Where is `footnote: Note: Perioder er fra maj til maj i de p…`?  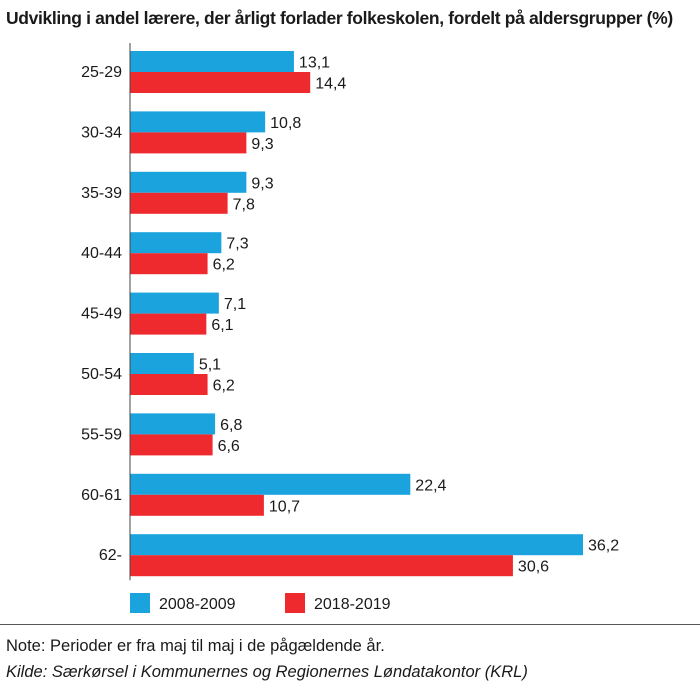 footnote: Note: Perioder er fra maj til maj i de p… is located at coordinates (195, 646).